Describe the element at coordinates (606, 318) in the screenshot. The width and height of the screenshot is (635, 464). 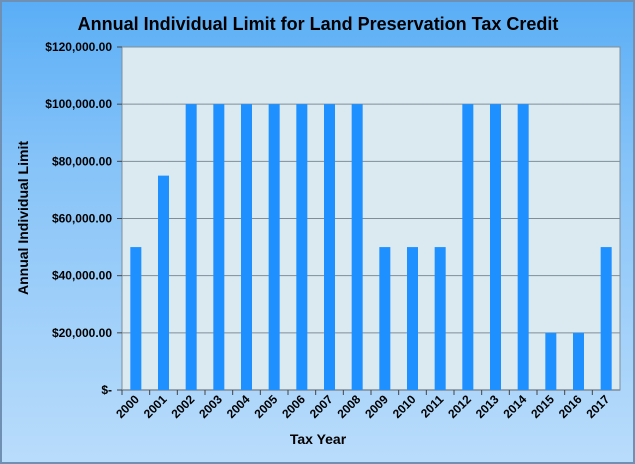
I see `bar-2017` at that location.